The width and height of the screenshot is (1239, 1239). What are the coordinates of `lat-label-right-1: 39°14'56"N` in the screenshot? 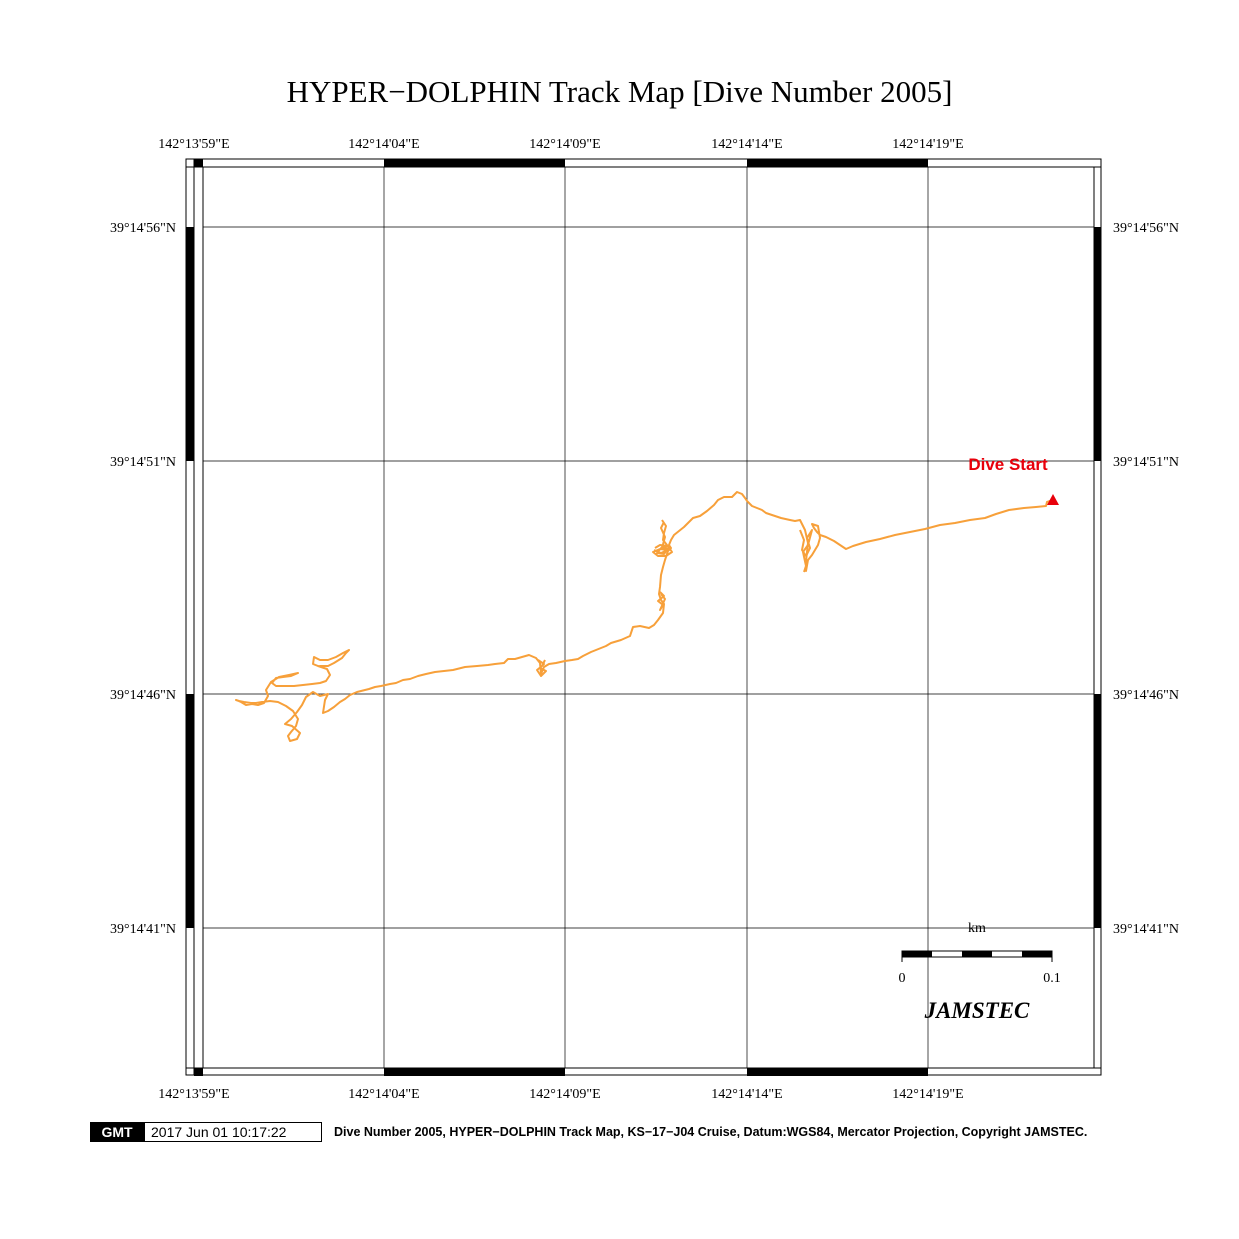 It's located at (1146, 228).